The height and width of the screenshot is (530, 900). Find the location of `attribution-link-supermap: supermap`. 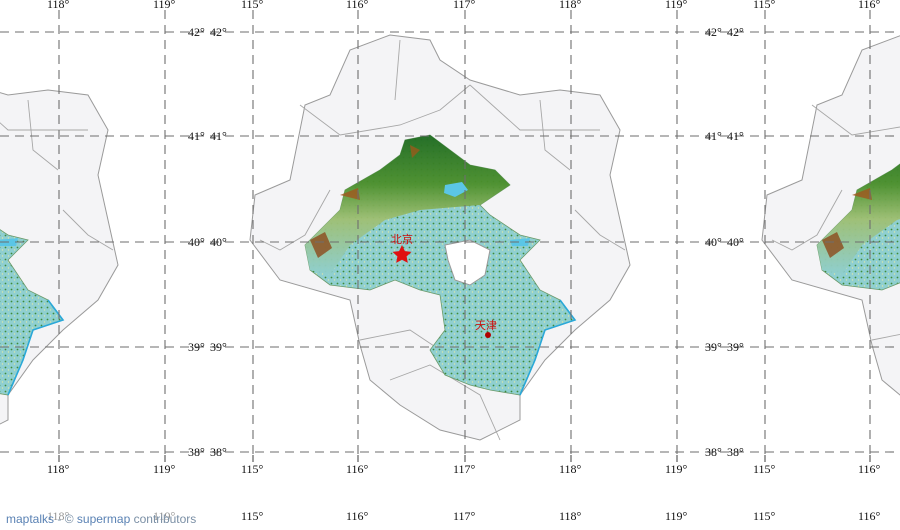

attribution-link-supermap: supermap is located at coordinates (103, 519).